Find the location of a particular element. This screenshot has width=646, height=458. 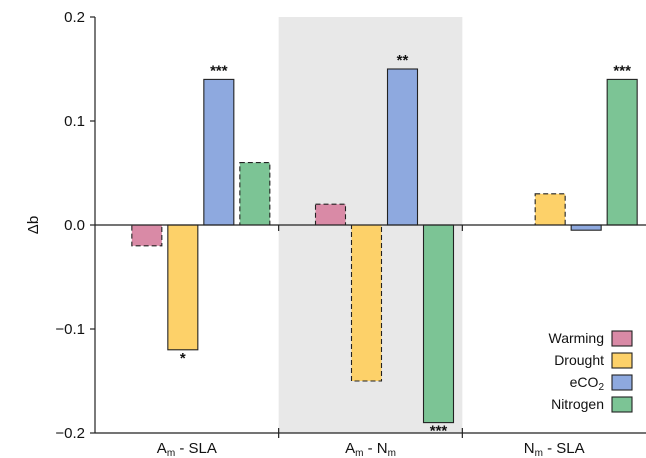

significance-label: ** is located at coordinates (403, 60).